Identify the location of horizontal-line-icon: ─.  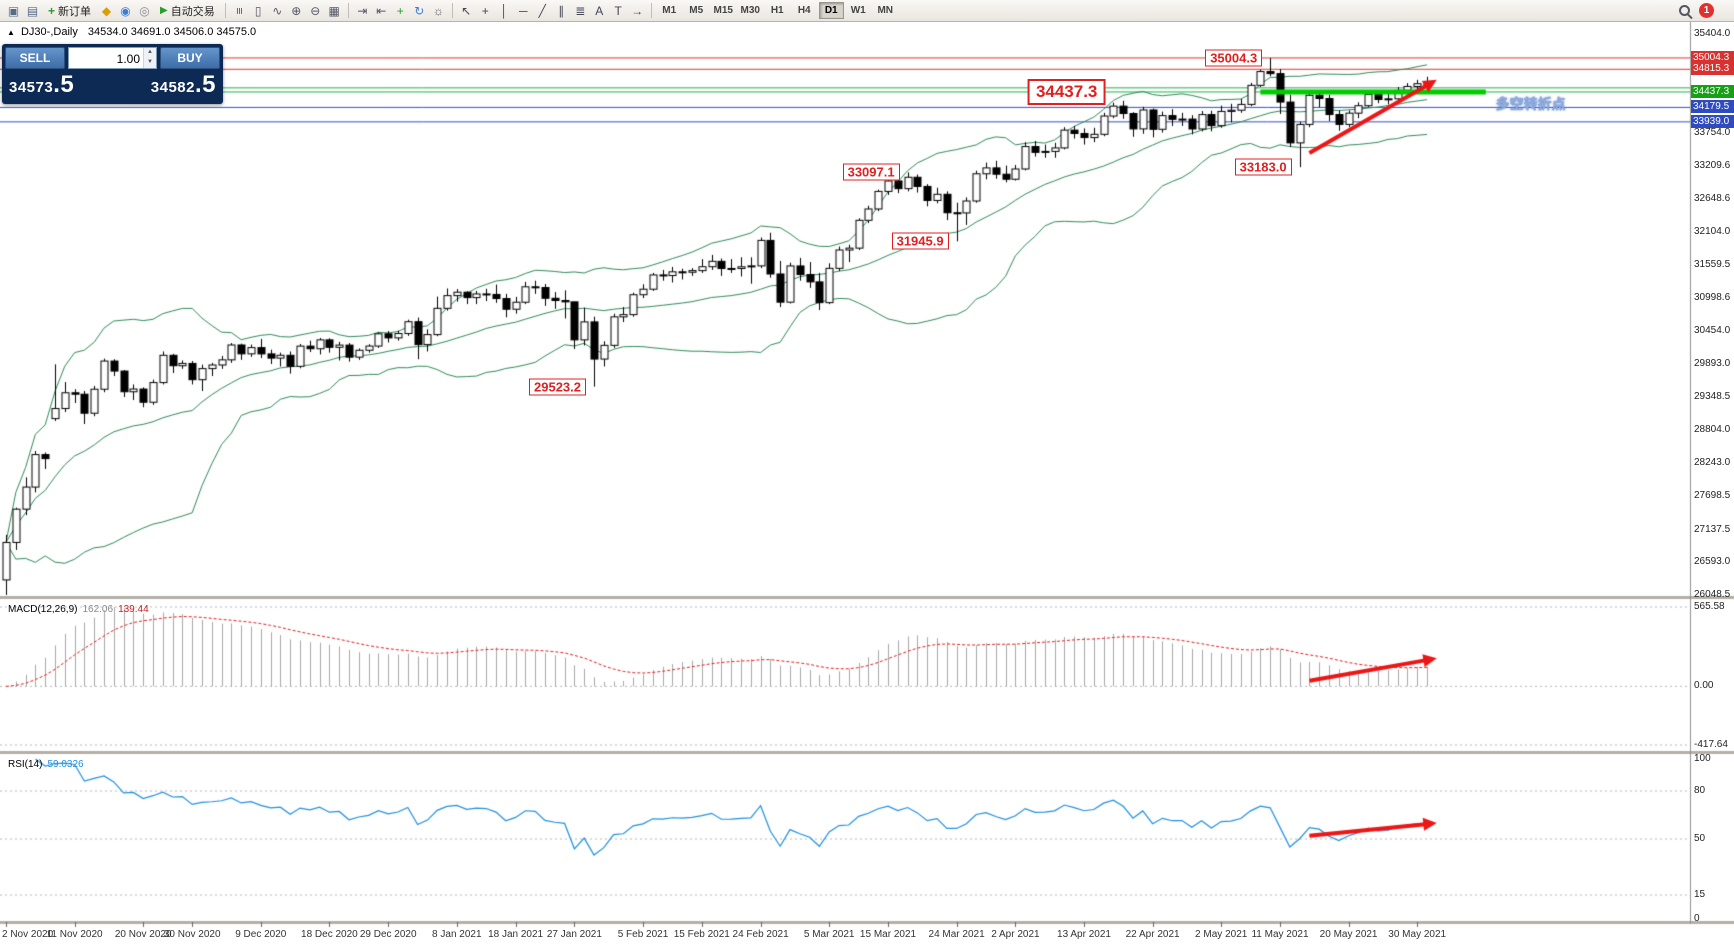
(523, 10).